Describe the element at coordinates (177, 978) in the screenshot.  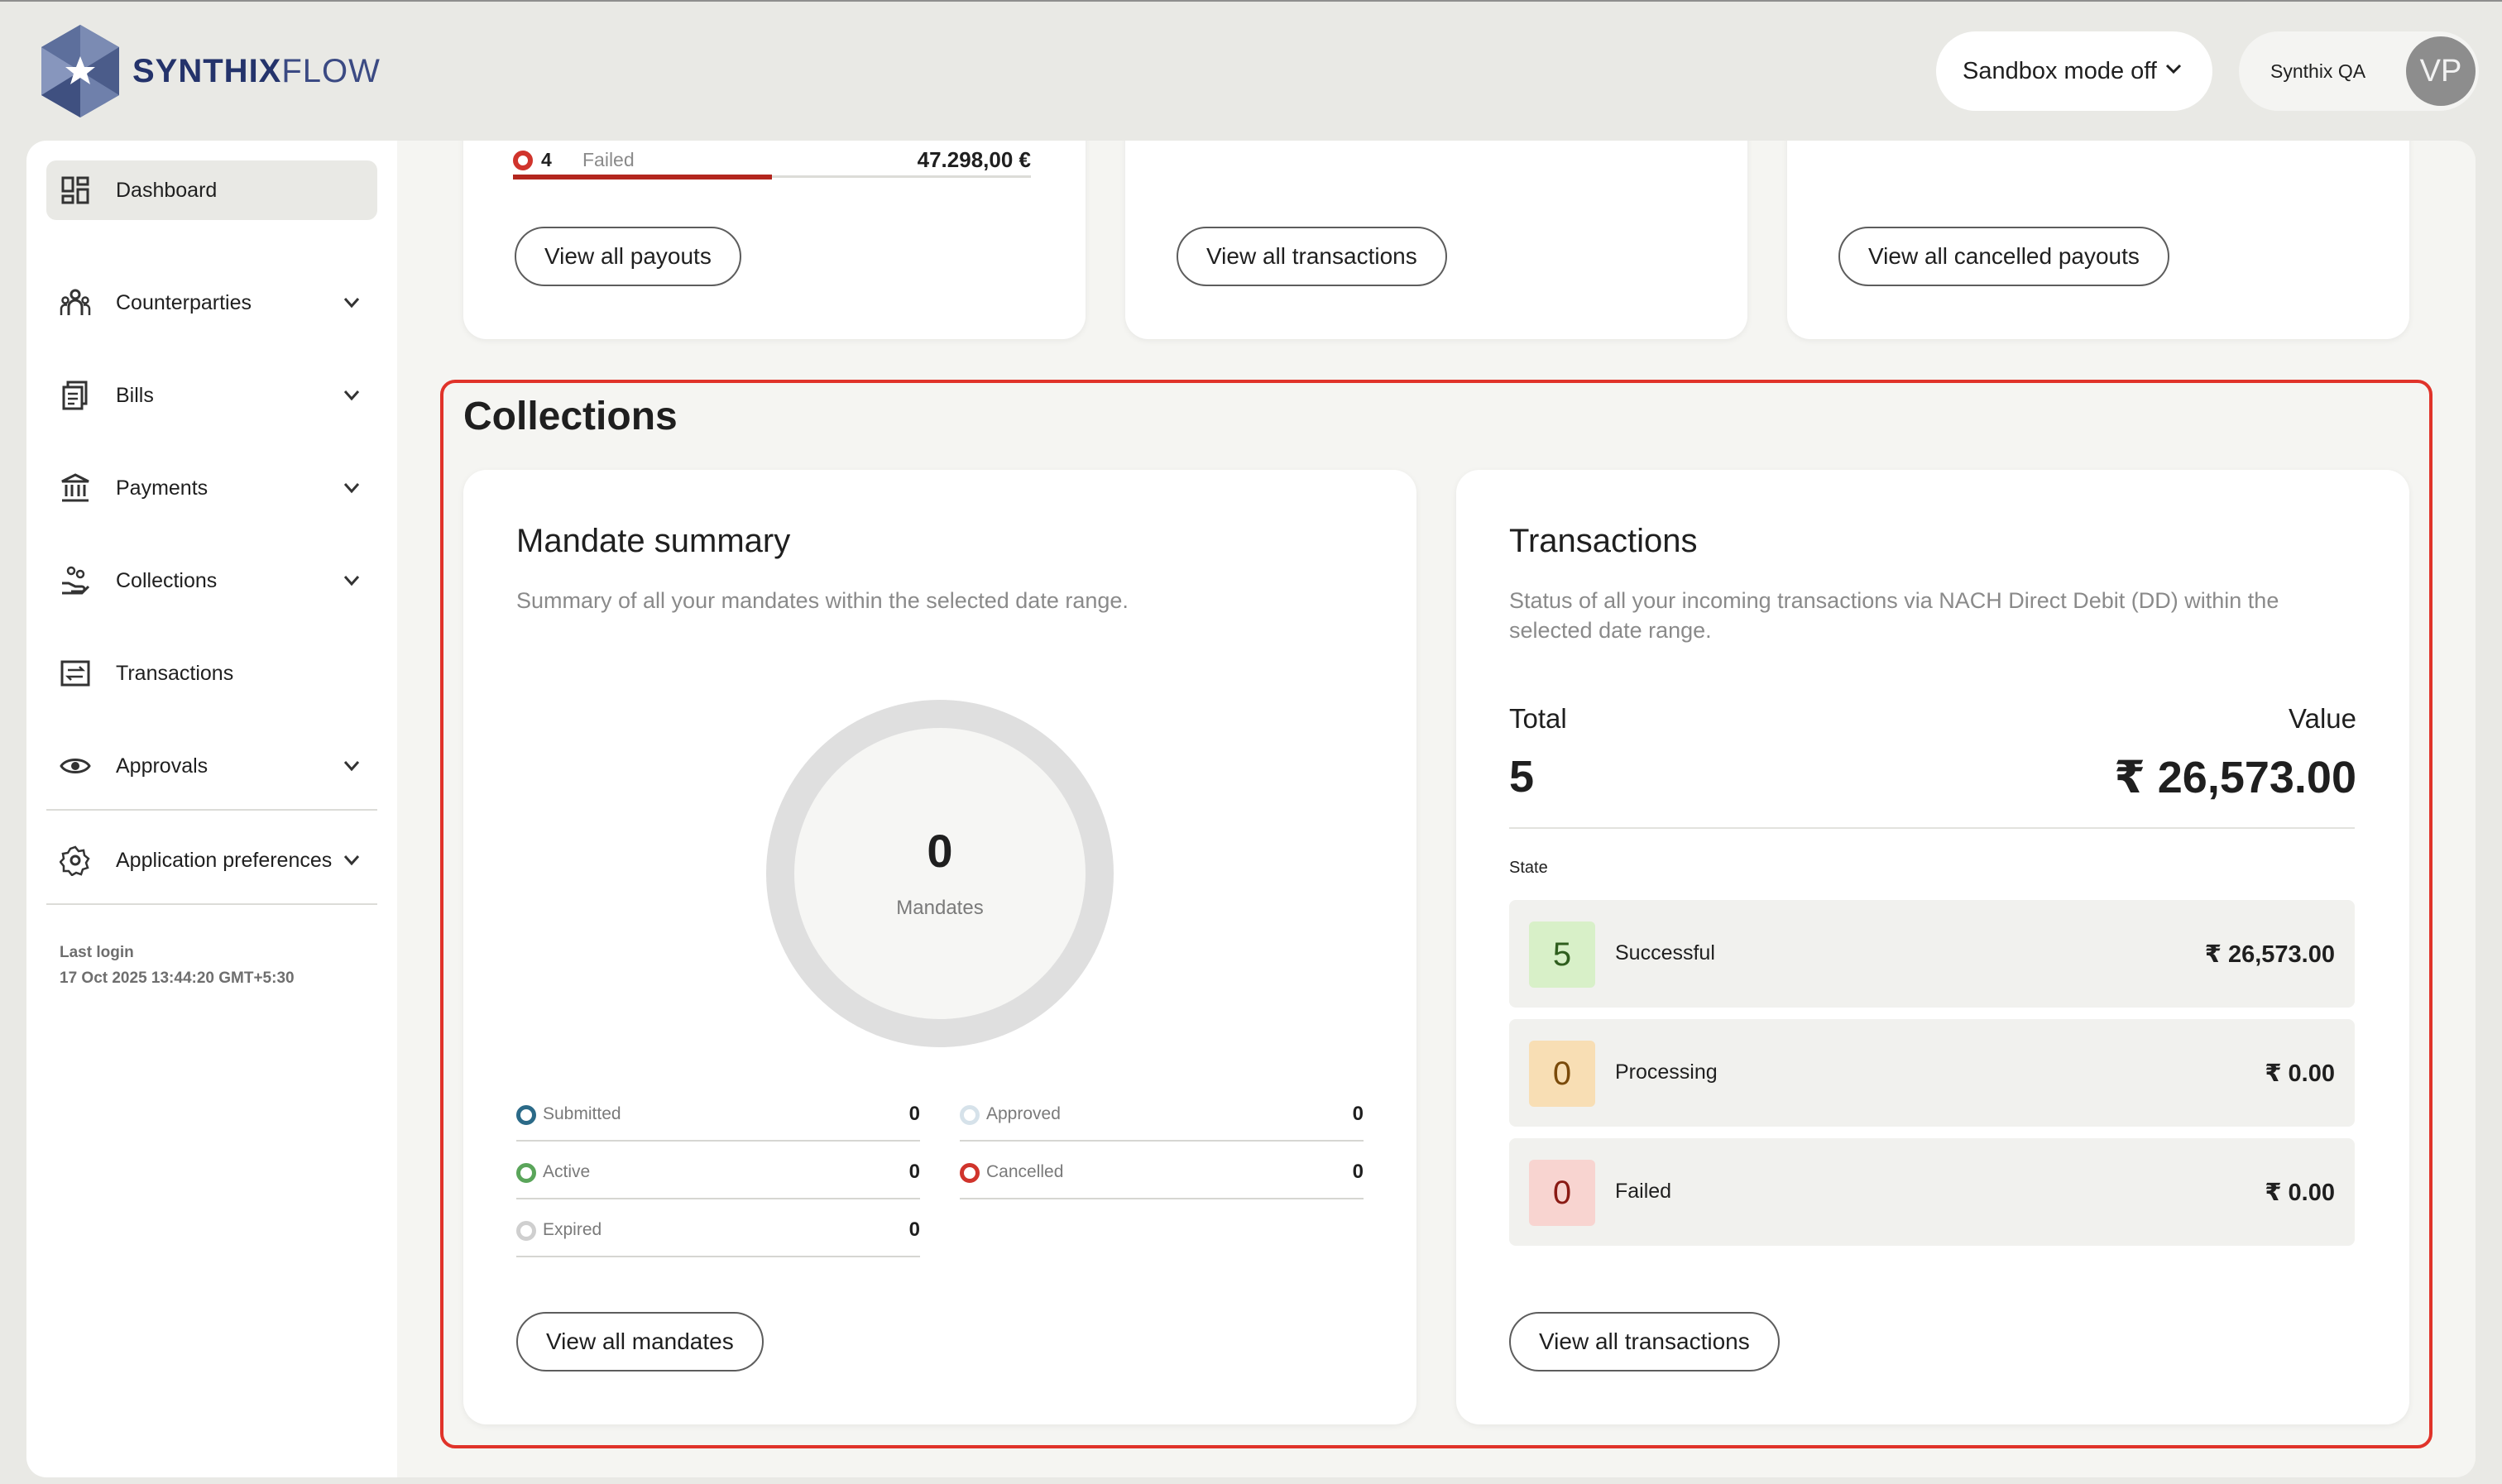
I see `last-login-value: 17 Oct 2025 13:44:20 GMT+5:30` at that location.